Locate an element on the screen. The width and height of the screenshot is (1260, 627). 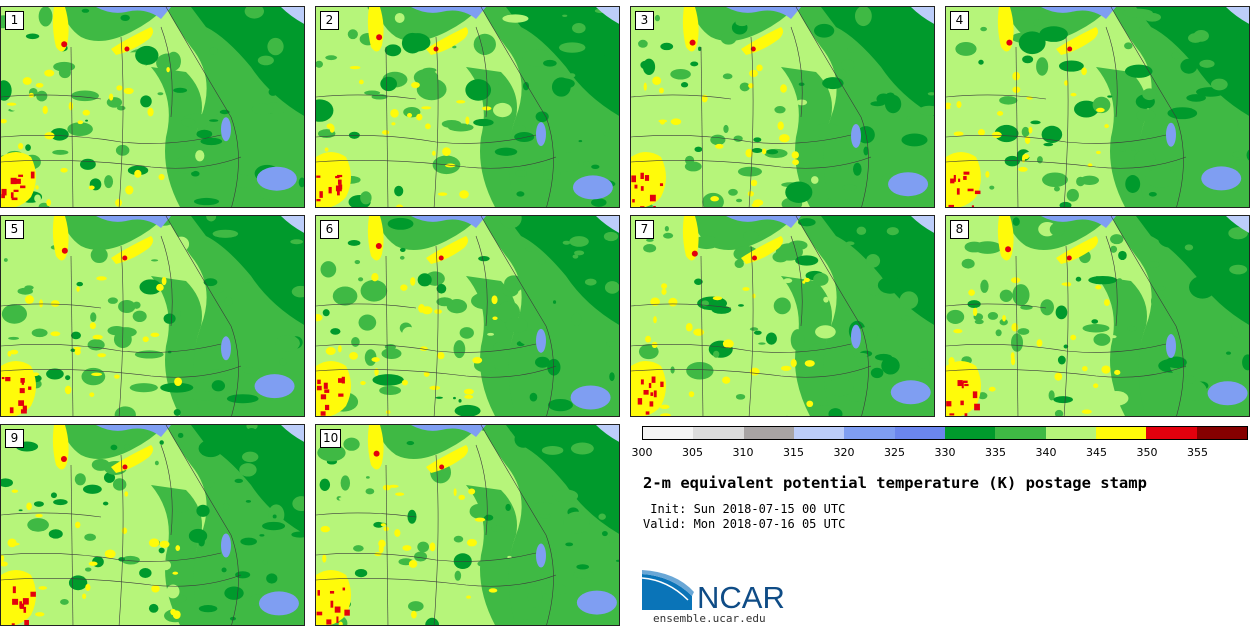
map-panel-10: 10 is located at coordinates (467, 525).